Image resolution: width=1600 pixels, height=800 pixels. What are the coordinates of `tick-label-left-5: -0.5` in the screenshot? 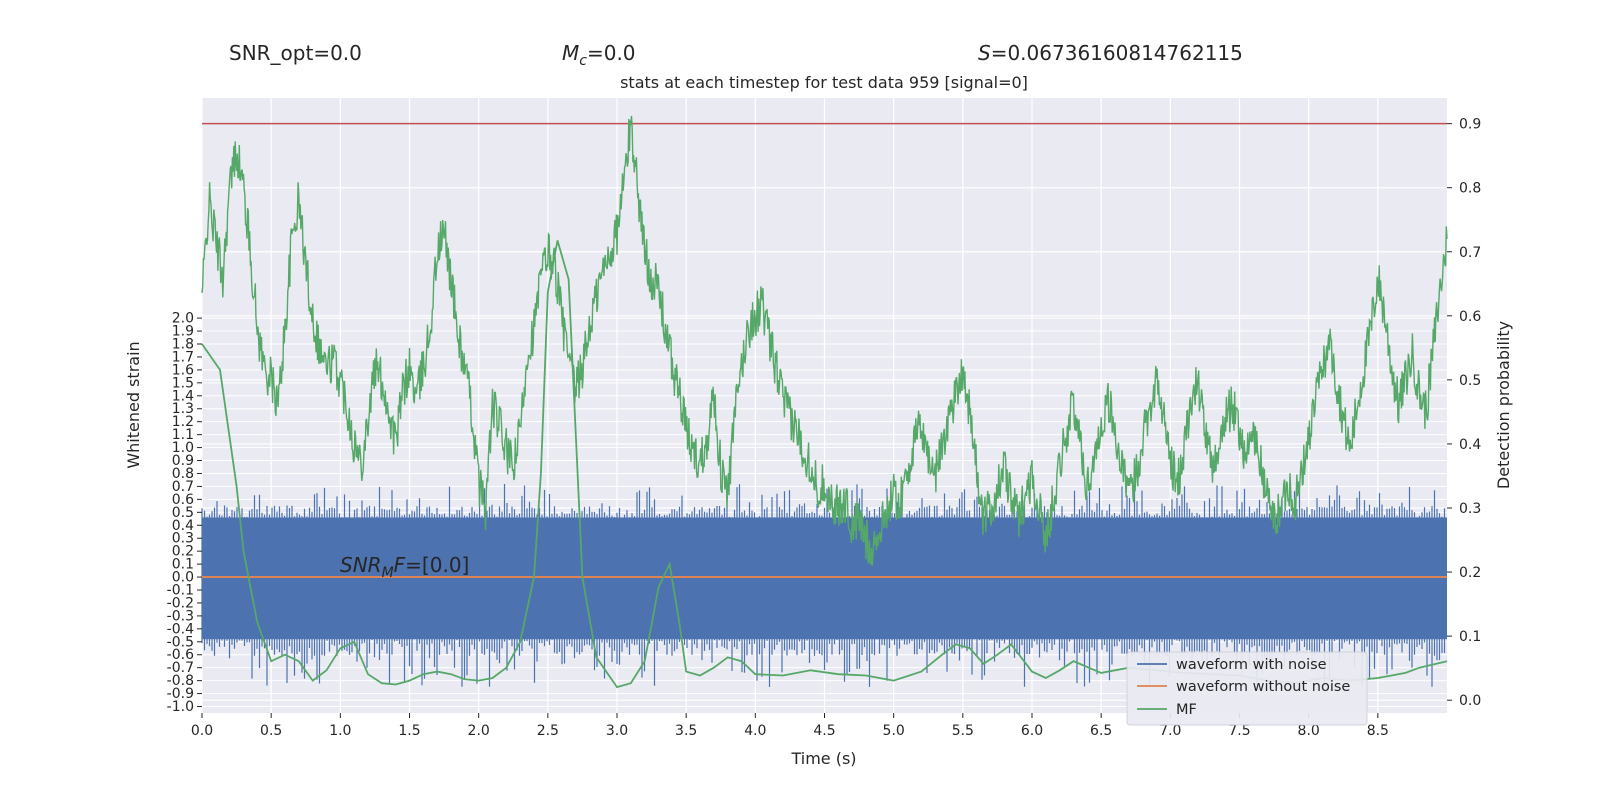 It's located at (180, 642).